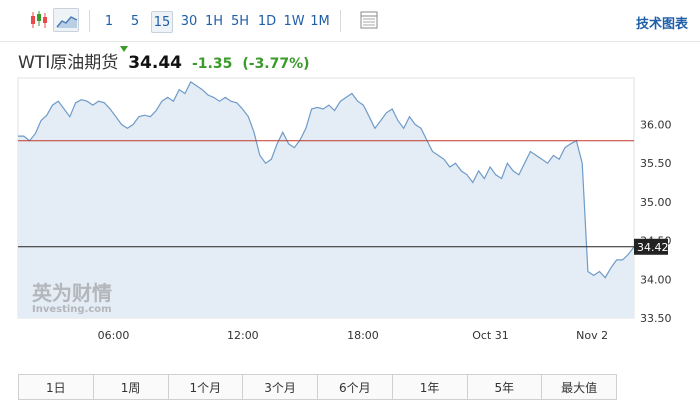  I want to click on timeframe-1h: 1H, so click(214, 21).